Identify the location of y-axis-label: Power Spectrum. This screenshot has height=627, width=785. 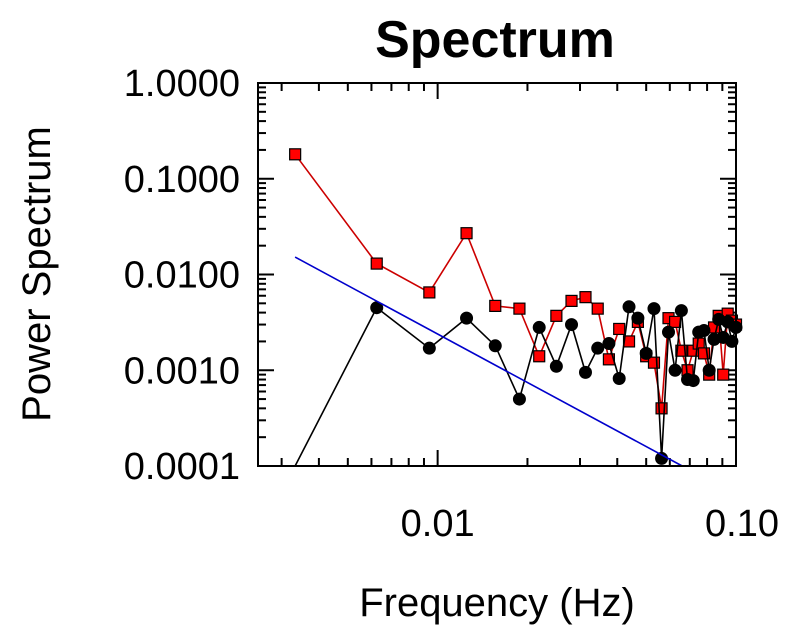
(37, 274).